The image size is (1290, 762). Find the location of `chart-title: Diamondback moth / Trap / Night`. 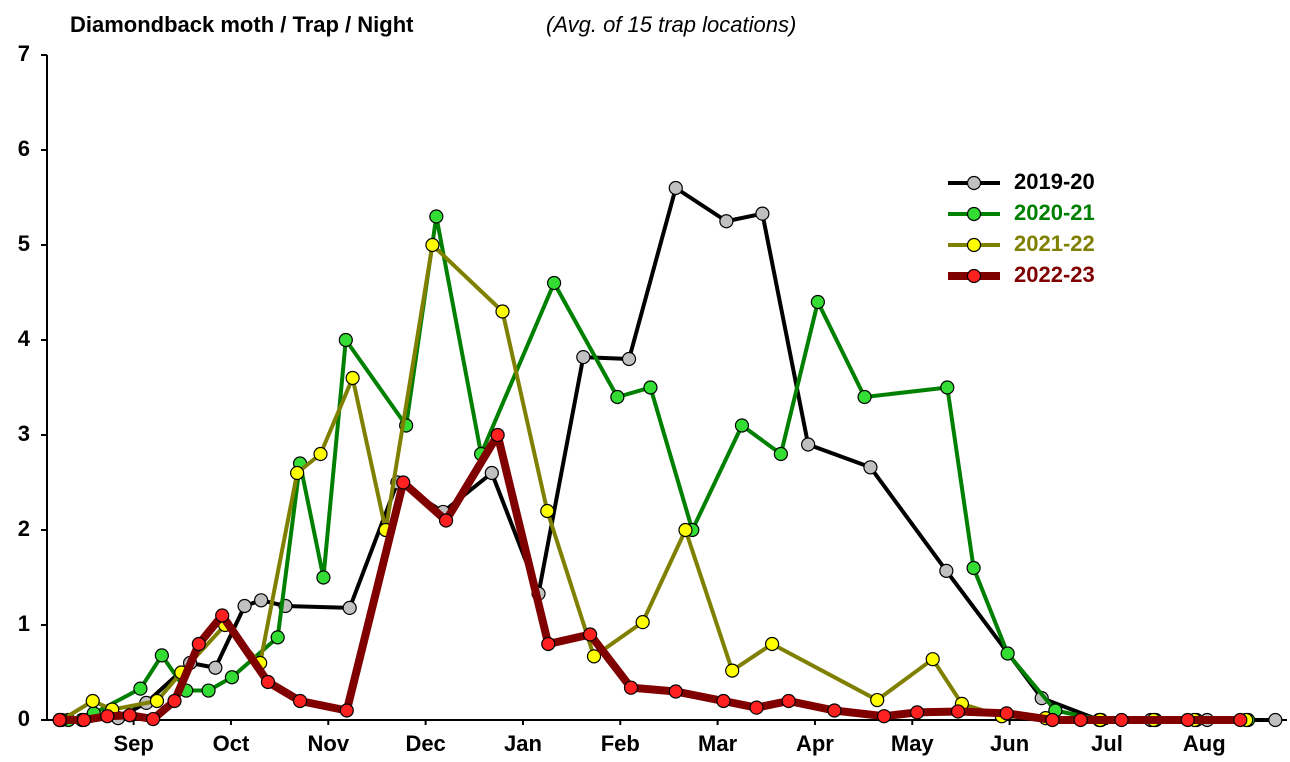

chart-title: Diamondback moth / Trap / Night is located at coordinates (242, 24).